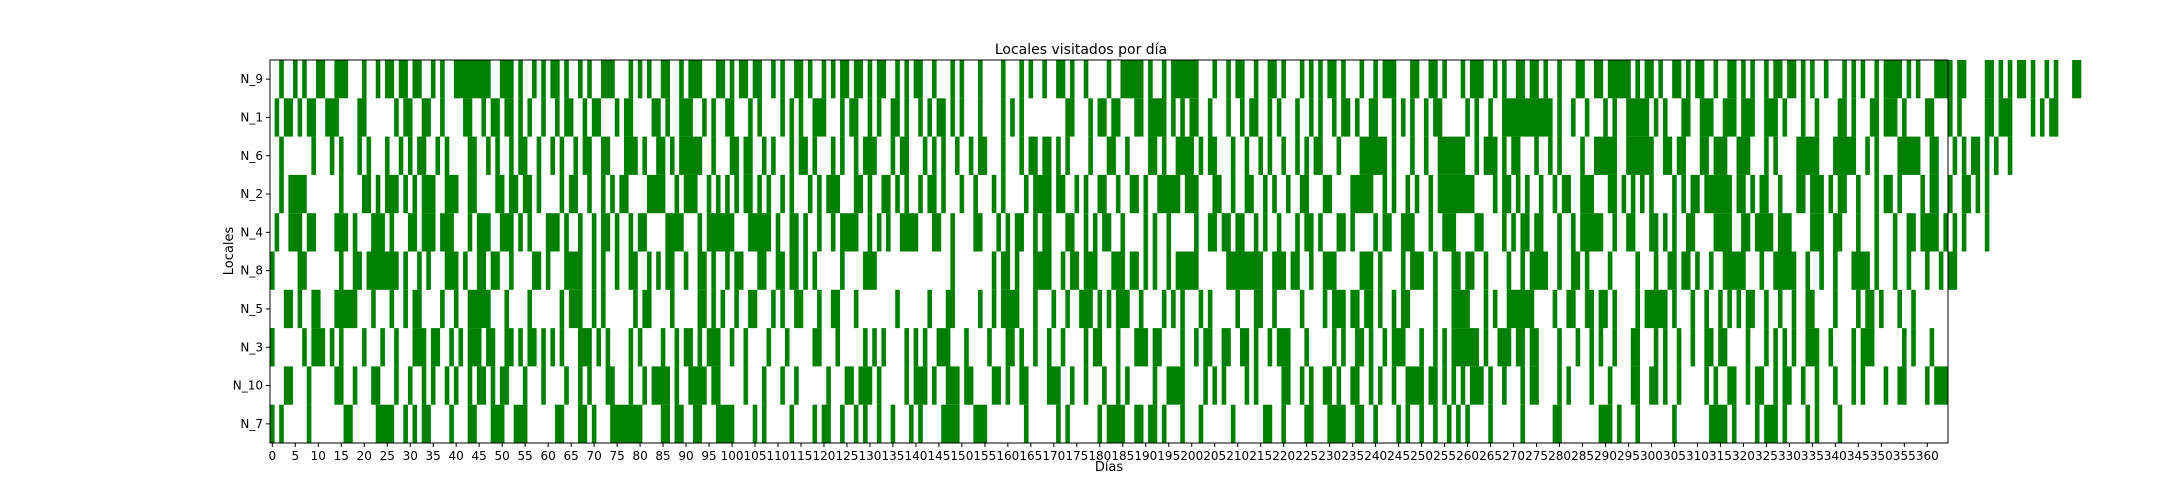  Describe the element at coordinates (502, 456) in the screenshot. I see `x-tick-label: 50` at that location.